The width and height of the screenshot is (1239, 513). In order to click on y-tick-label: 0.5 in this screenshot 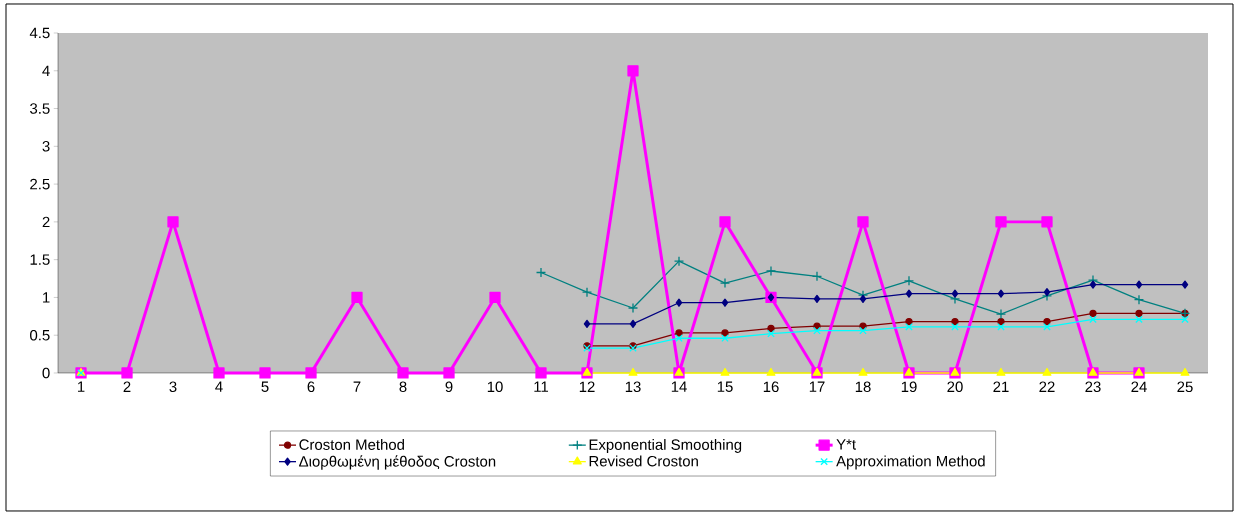, I will do `click(40, 335)`.